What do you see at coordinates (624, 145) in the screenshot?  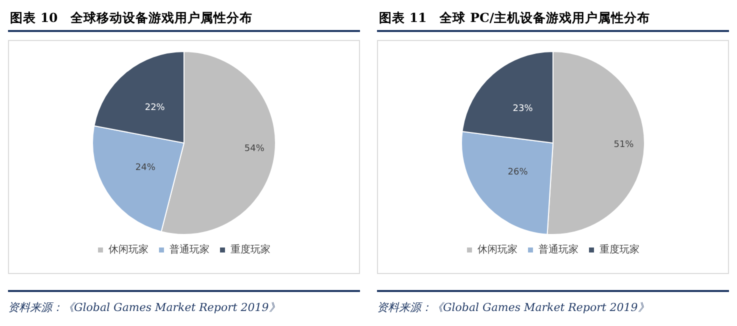 I see `data-label: 51%` at bounding box center [624, 145].